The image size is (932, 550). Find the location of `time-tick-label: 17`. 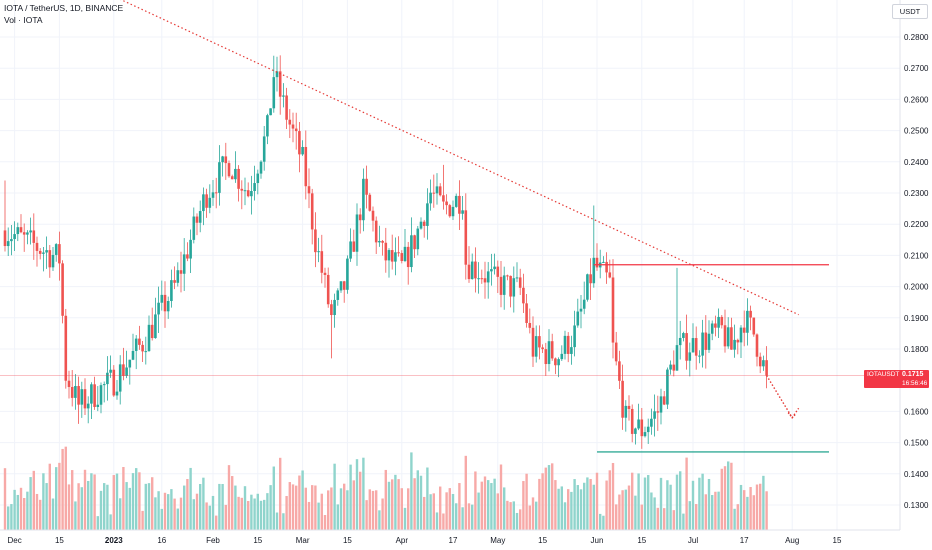

time-tick-label: 17 is located at coordinates (453, 540).